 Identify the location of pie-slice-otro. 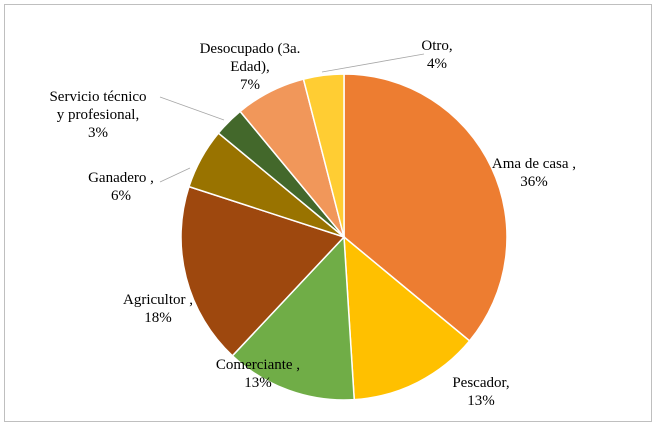
(323, 155).